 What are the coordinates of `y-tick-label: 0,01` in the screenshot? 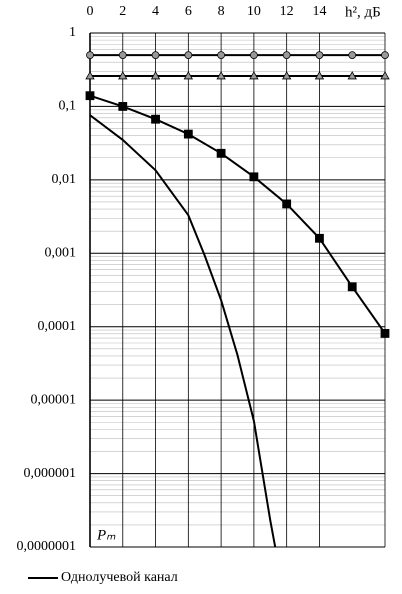 It's located at (64, 179).